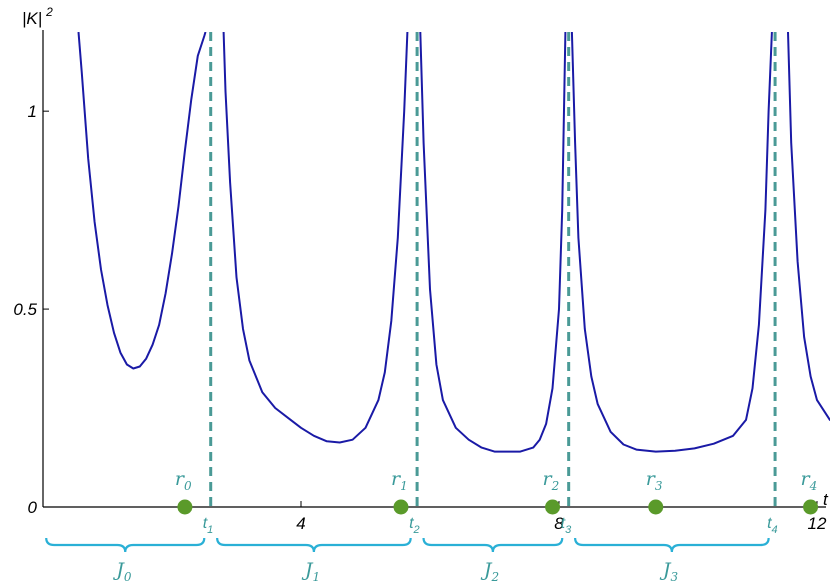  Describe the element at coordinates (809, 480) in the screenshot. I see `point-label: r4` at that location.